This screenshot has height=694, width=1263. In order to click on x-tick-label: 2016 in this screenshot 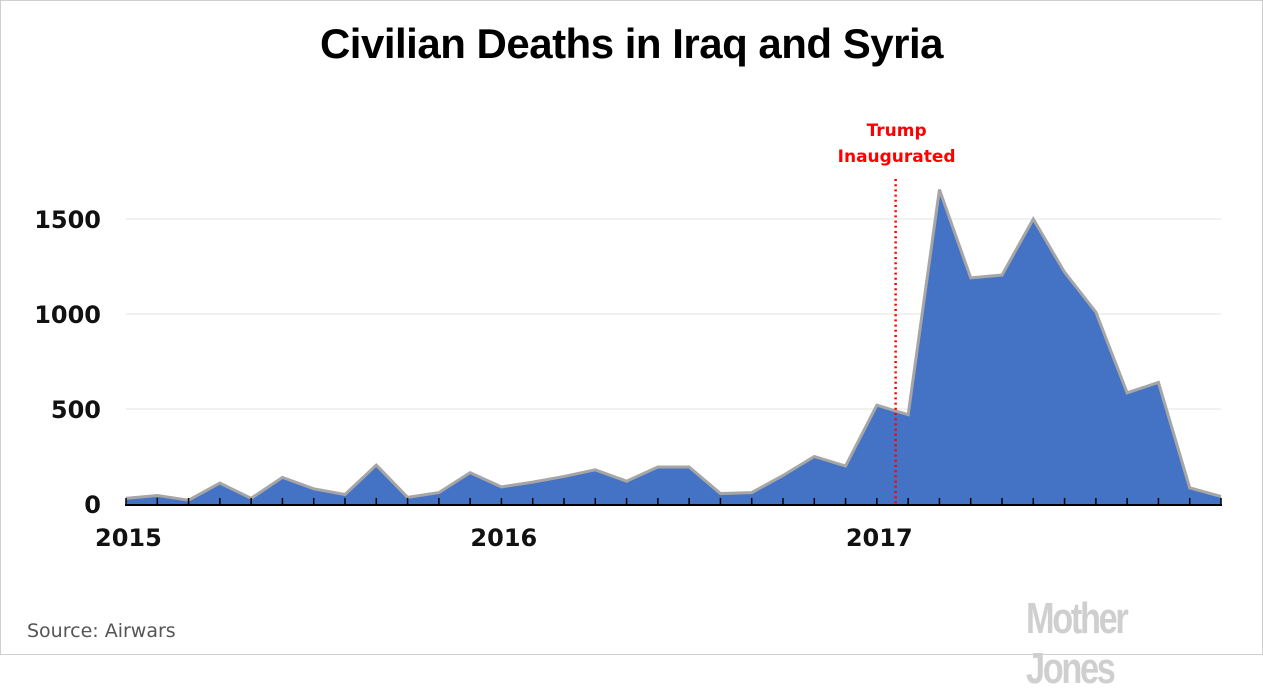, I will do `click(503, 538)`.